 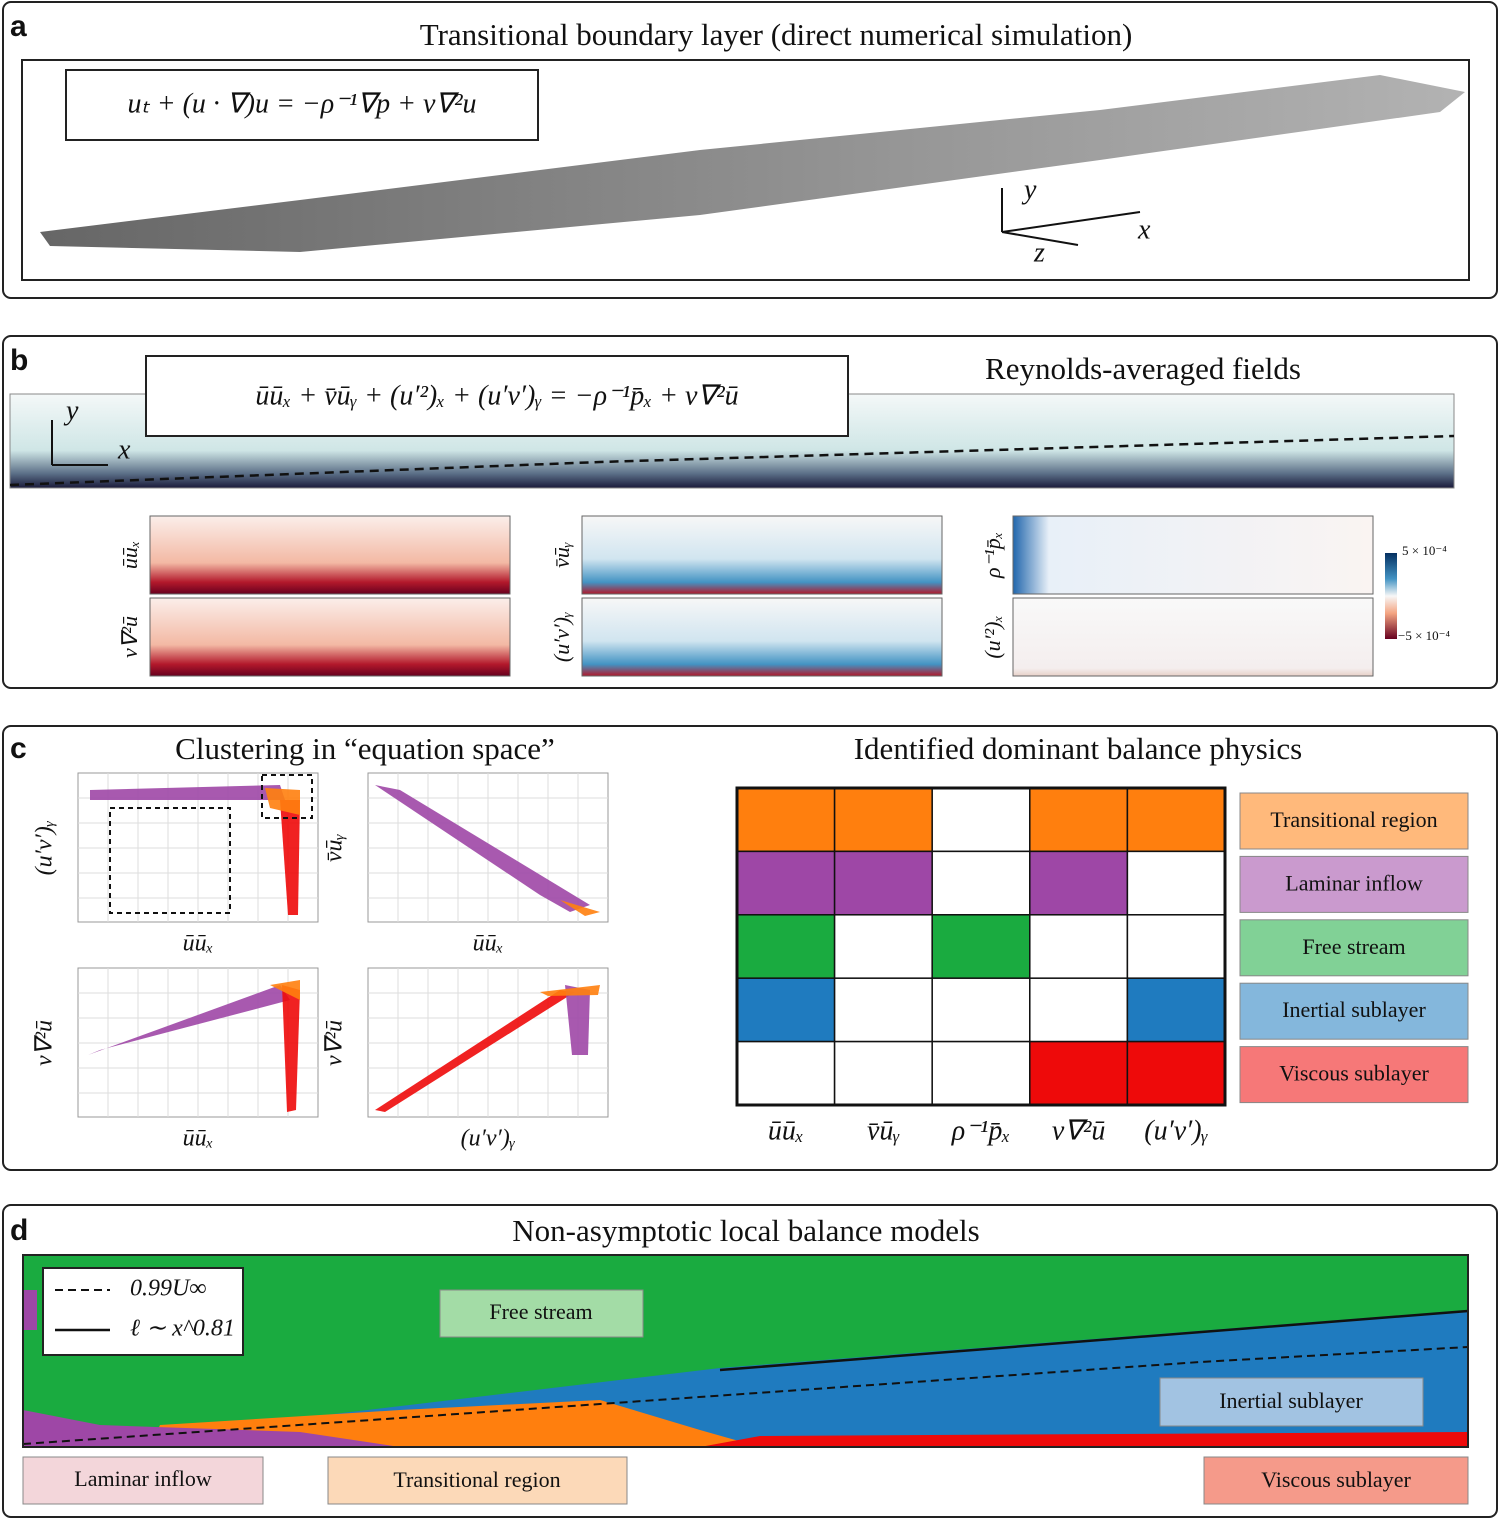 I want to click on inset, so click(x=170, y=860).